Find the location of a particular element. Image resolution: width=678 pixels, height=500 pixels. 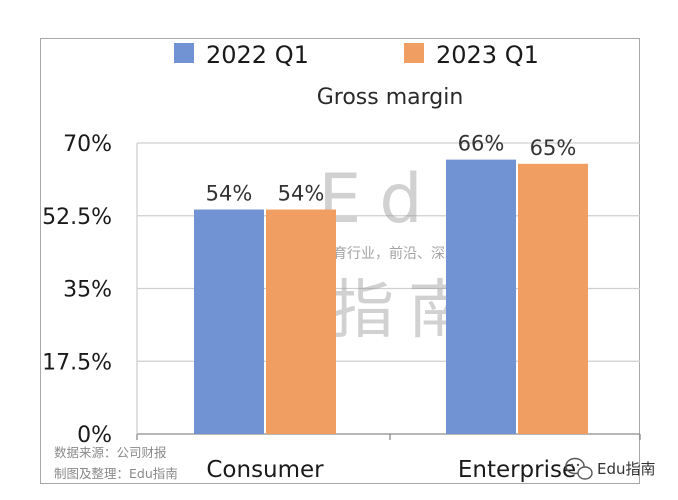

legend-label-2022-q1: 2022 Q1 is located at coordinates (257, 55).